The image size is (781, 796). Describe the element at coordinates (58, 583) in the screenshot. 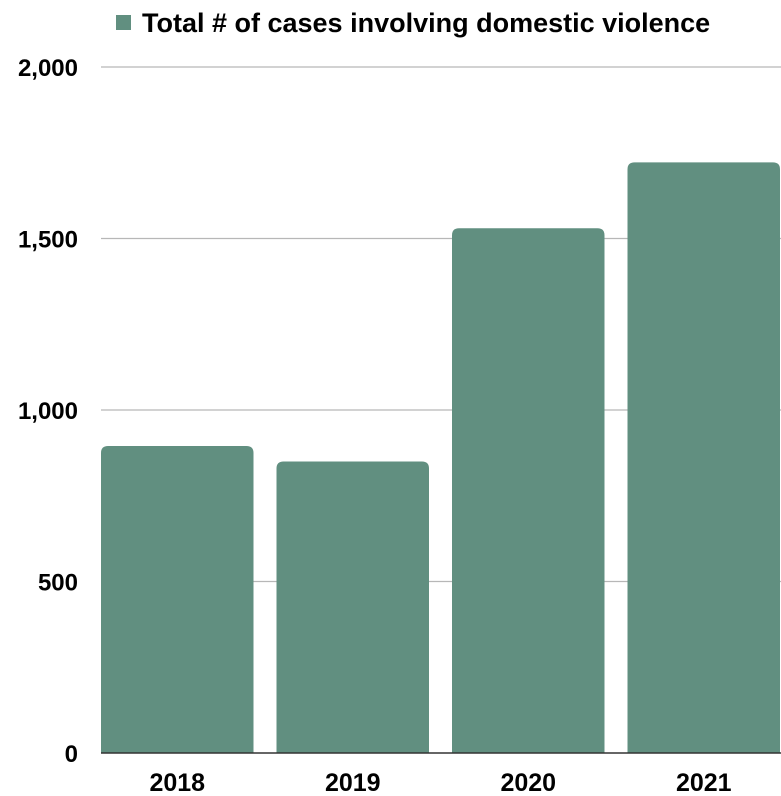

I see `y-tick-label: 500` at that location.